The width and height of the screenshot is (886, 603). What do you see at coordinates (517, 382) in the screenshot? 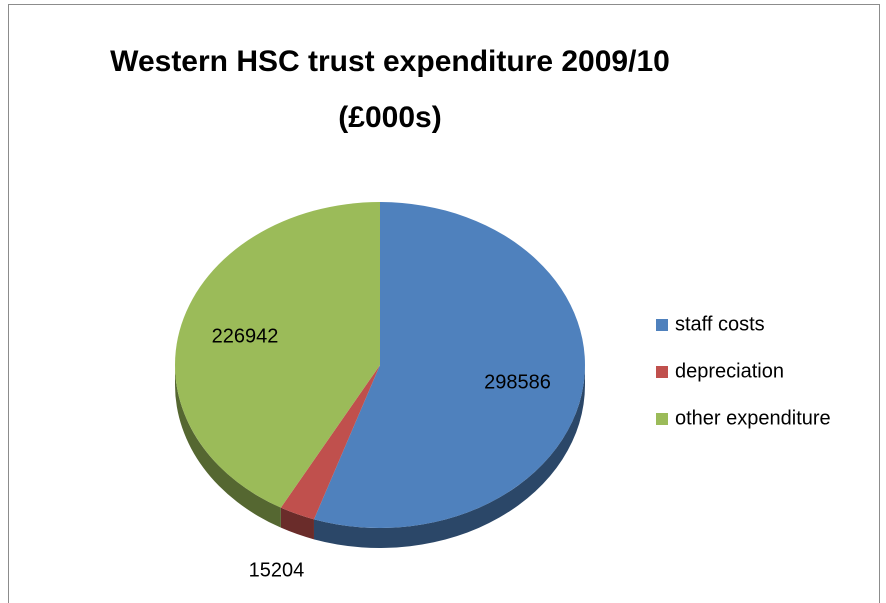
I see `data-label: 298586` at bounding box center [517, 382].